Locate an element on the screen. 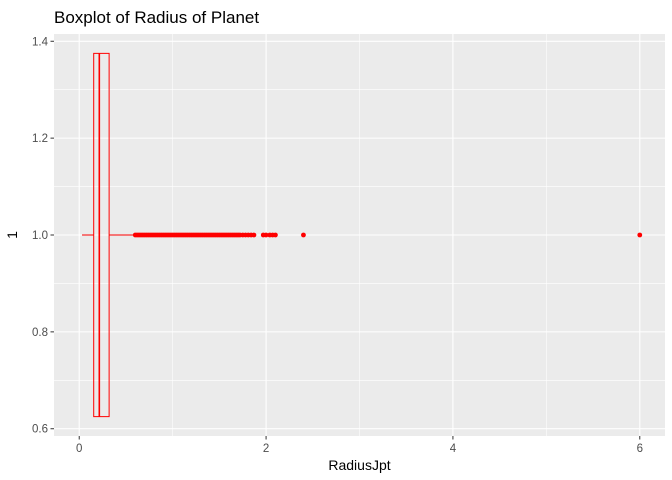  y-tick-label: 1.2 is located at coordinates (40, 139).